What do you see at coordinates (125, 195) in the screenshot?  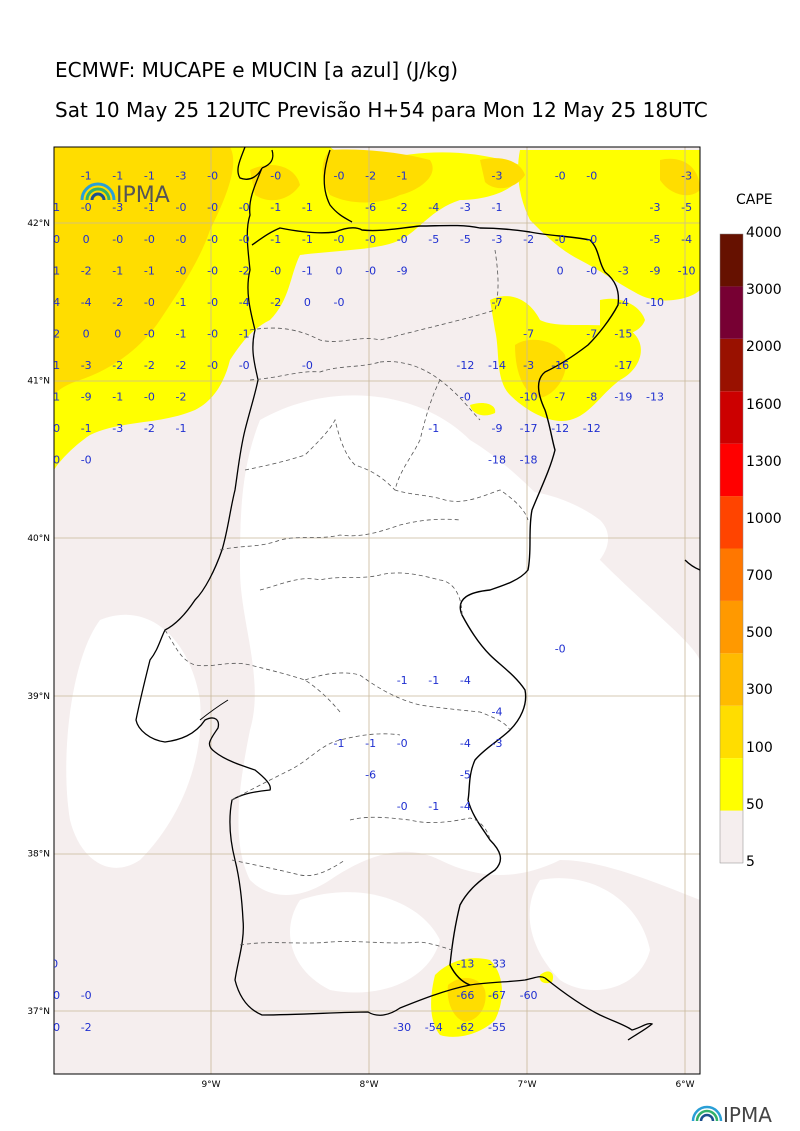 I see `ipma-logo-map: IPMA` at bounding box center [125, 195].